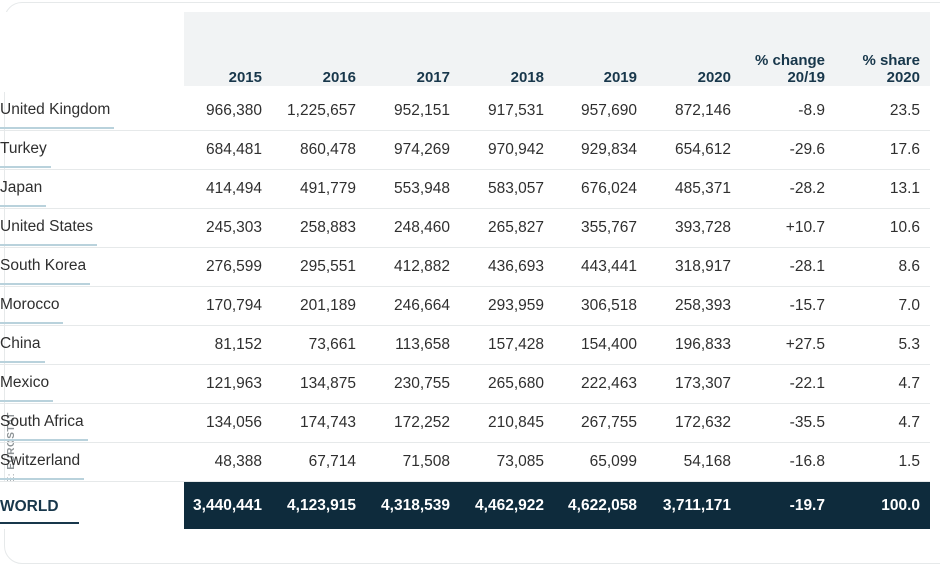 This screenshot has width=940, height=564. Describe the element at coordinates (507, 423) in the screenshot. I see `value-cell: 210,845` at that location.